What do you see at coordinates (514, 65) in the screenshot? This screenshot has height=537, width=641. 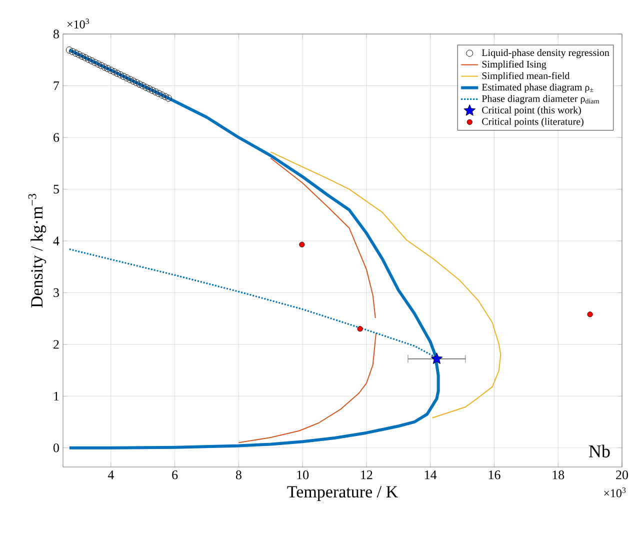 I see `legend-label: Simplified Ising` at bounding box center [514, 65].